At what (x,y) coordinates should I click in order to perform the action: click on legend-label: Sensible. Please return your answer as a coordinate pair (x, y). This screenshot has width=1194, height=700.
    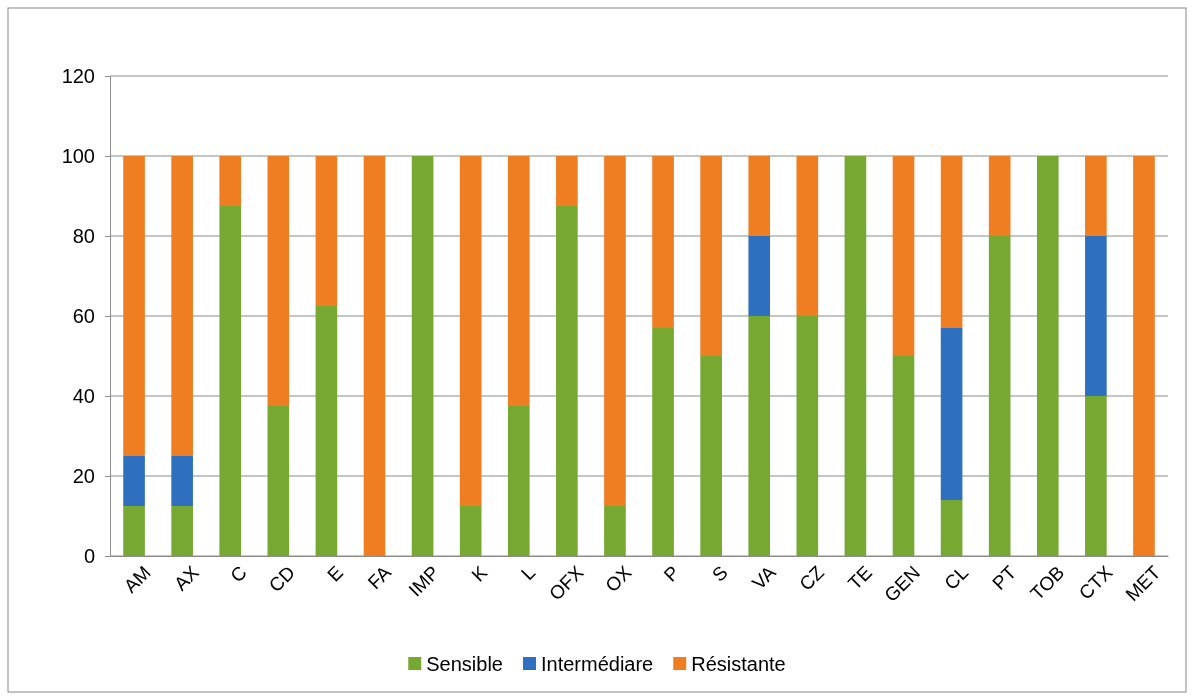
    Looking at the image, I should click on (464, 664).